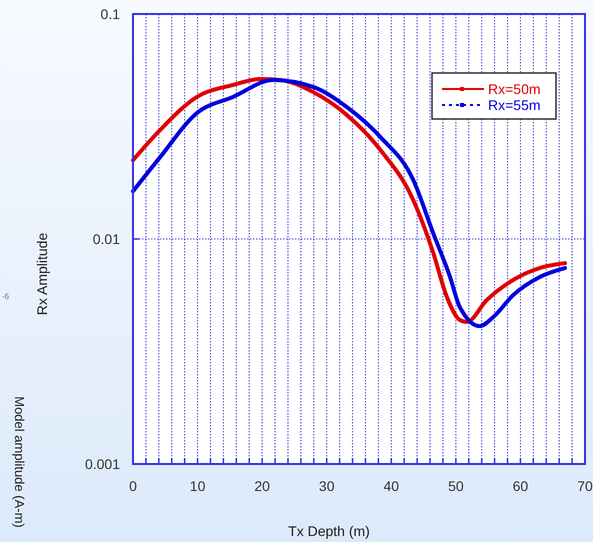 The image size is (593, 542). What do you see at coordinates (106, 239) in the screenshot?
I see `y-tick-label: 0.01` at bounding box center [106, 239].